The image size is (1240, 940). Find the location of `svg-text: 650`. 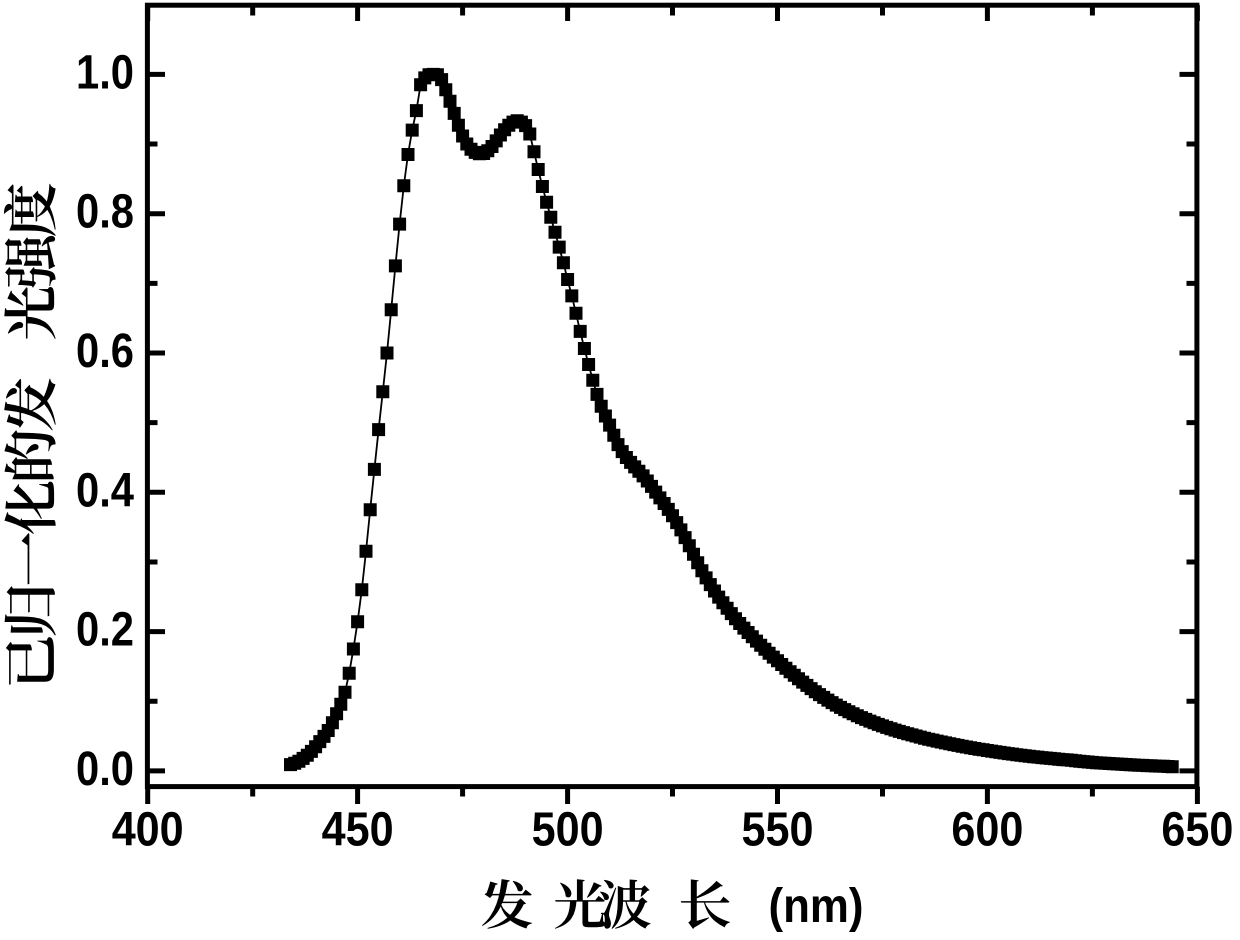

svg-text: 650 is located at coordinates (1197, 830).